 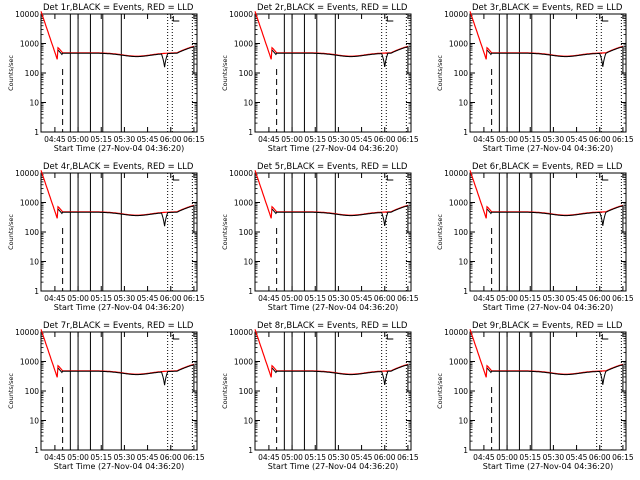 What do you see at coordinates (332, 8) in the screenshot?
I see `panel-title: Det 2r,BLACK = Events, RED = LLD` at bounding box center [332, 8].